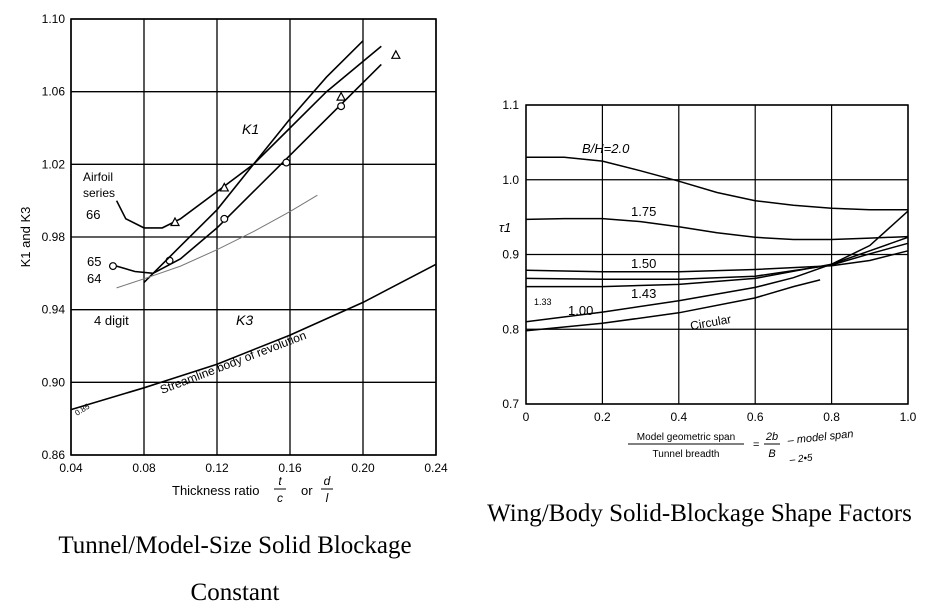  I want to click on right-caption: Wing/Body Solid-Blockage Shape Factors, so click(699, 513).